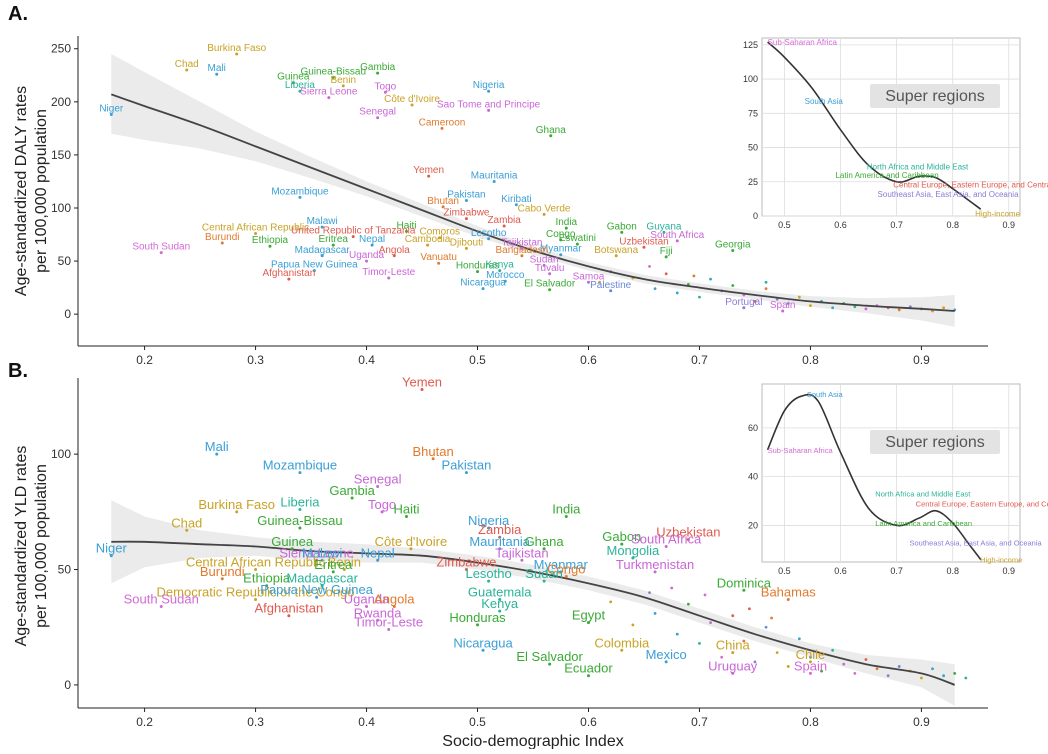  What do you see at coordinates (504, 220) in the screenshot?
I see `point-label: Zambia` at bounding box center [504, 220].